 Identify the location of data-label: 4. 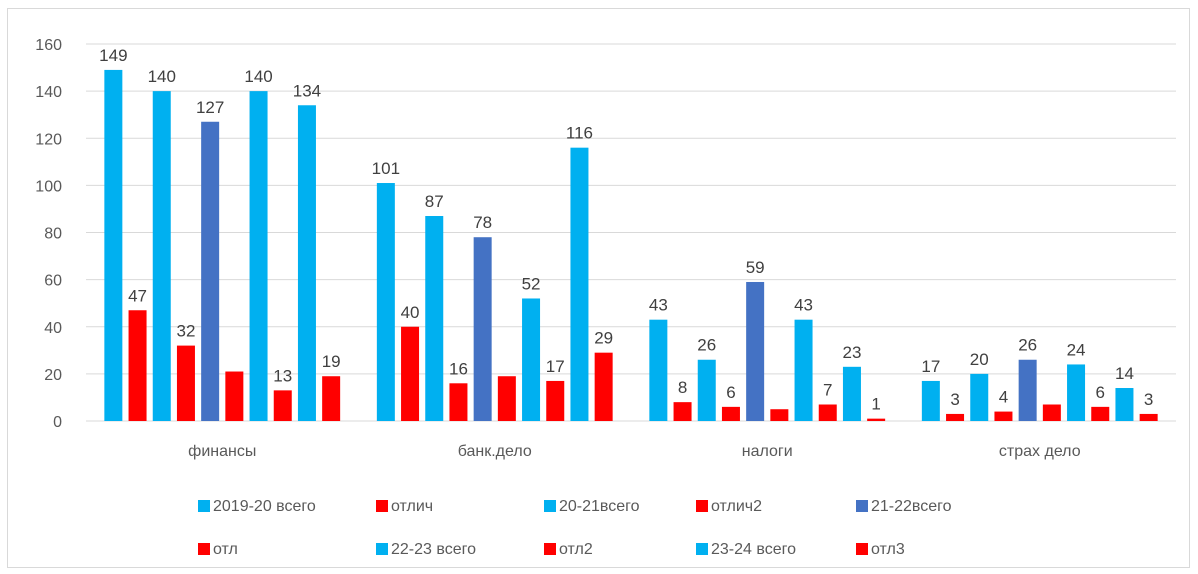
(1003, 397).